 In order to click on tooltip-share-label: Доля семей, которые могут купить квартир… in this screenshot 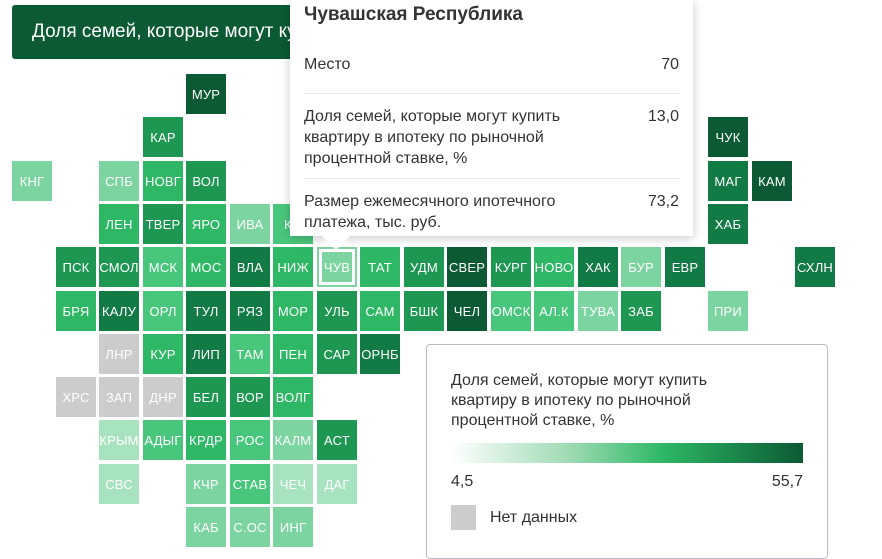, I will do `click(432, 137)`.